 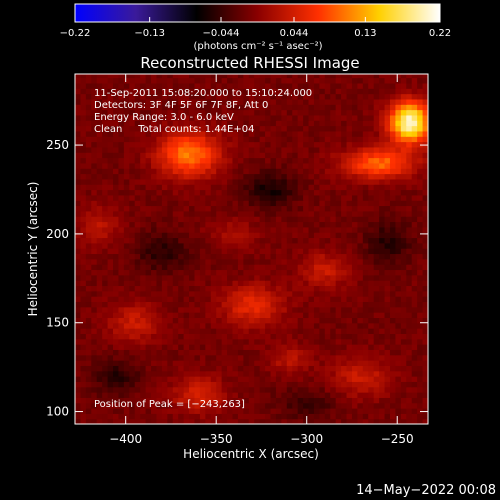 What do you see at coordinates (294, 33) in the screenshot?
I see `colorbar-tick-label: 0.044` at bounding box center [294, 33].